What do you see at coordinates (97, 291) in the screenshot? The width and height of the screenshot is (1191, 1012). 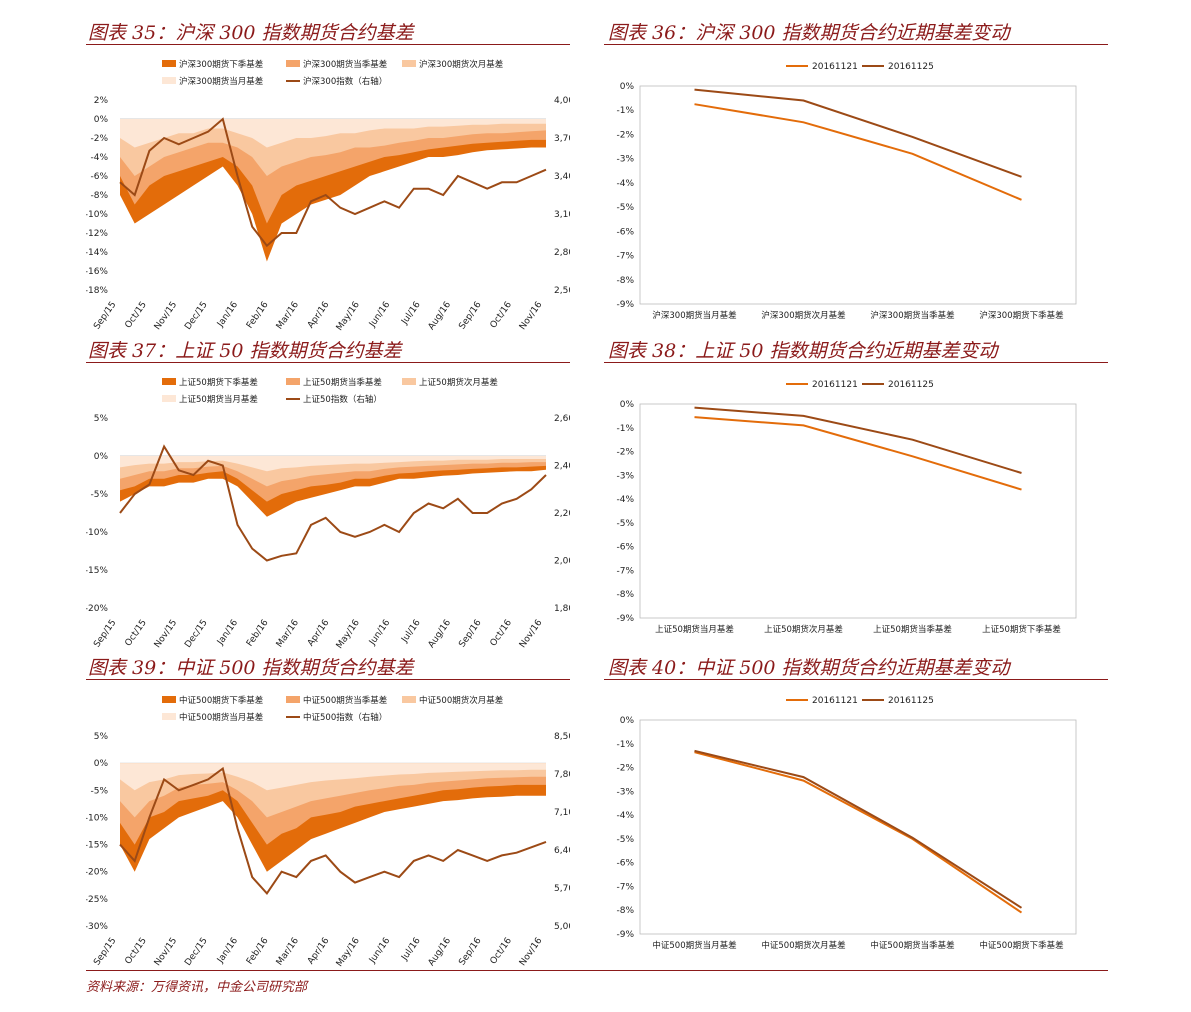 I see `y-left-tick-label: -18%` at bounding box center [97, 291].